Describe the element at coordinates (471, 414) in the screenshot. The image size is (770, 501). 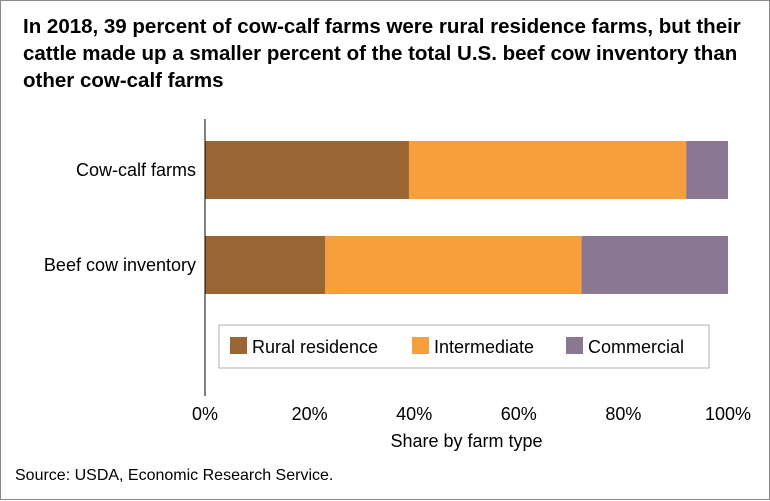
I see `x-tick-labels: 0% 20% 40% 60% 80% 100%` at that location.